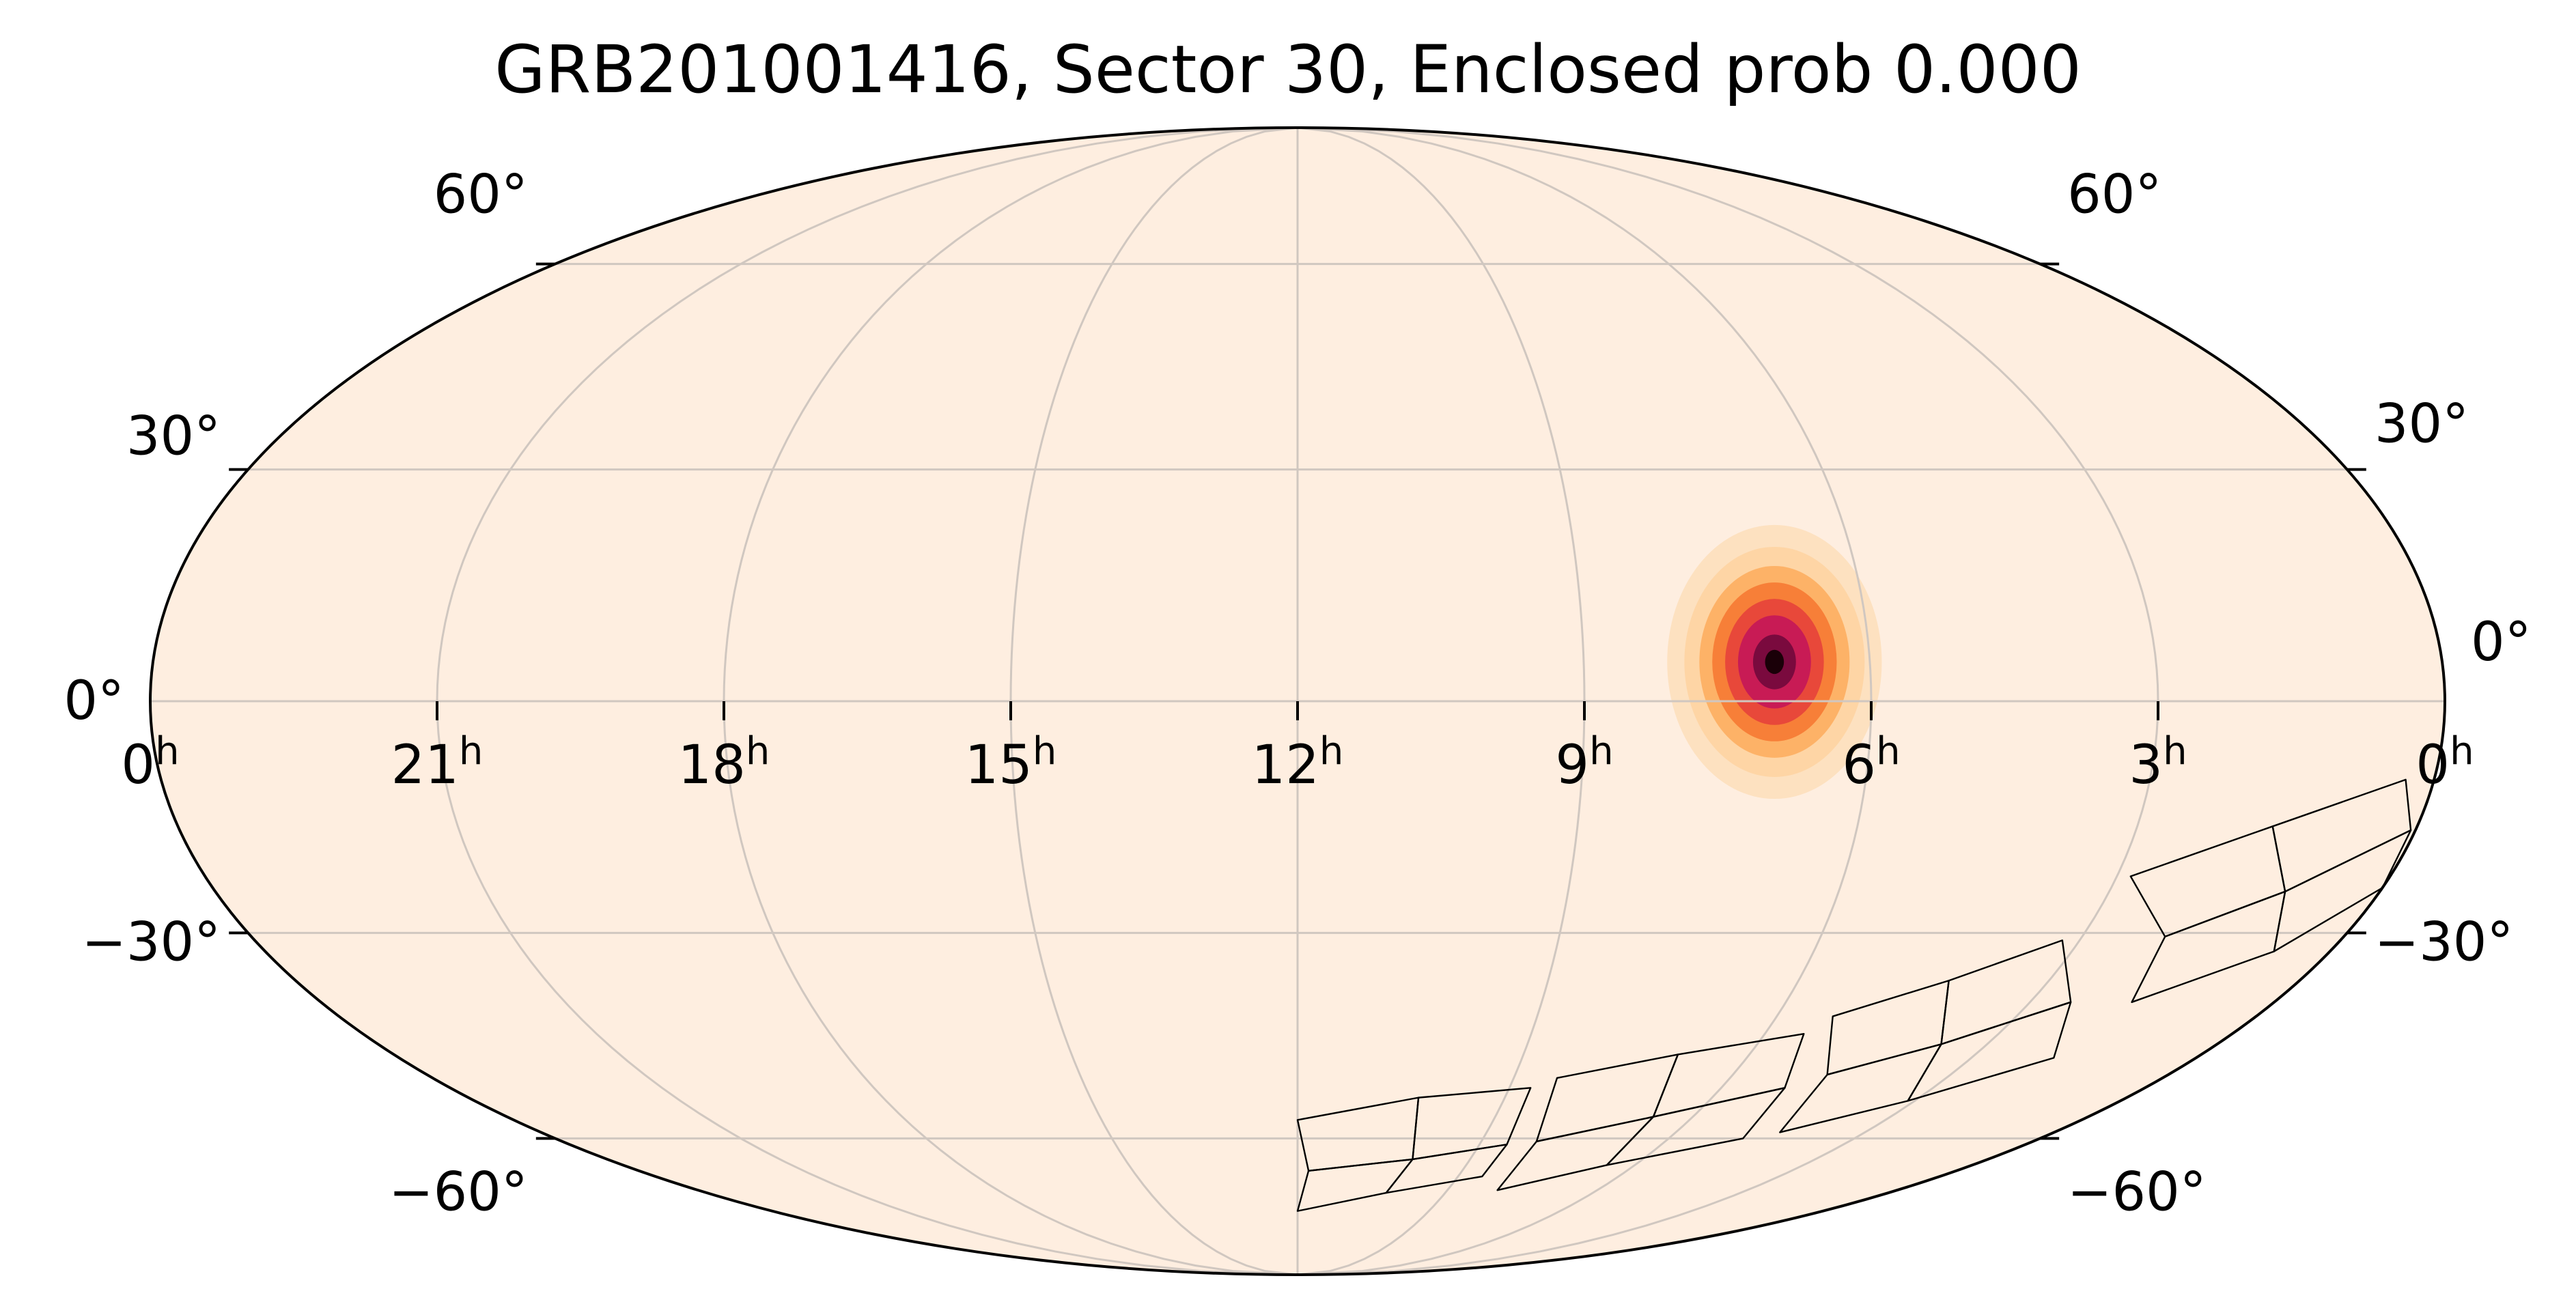 Image resolution: width=2576 pixels, height=1315 pixels. I want to click on tess-sector-footprint, so click(1854, 995).